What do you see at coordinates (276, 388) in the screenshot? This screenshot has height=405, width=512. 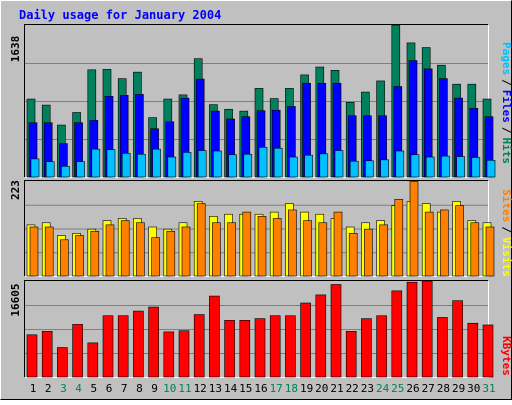 I see `day-label: 17` at bounding box center [276, 388].